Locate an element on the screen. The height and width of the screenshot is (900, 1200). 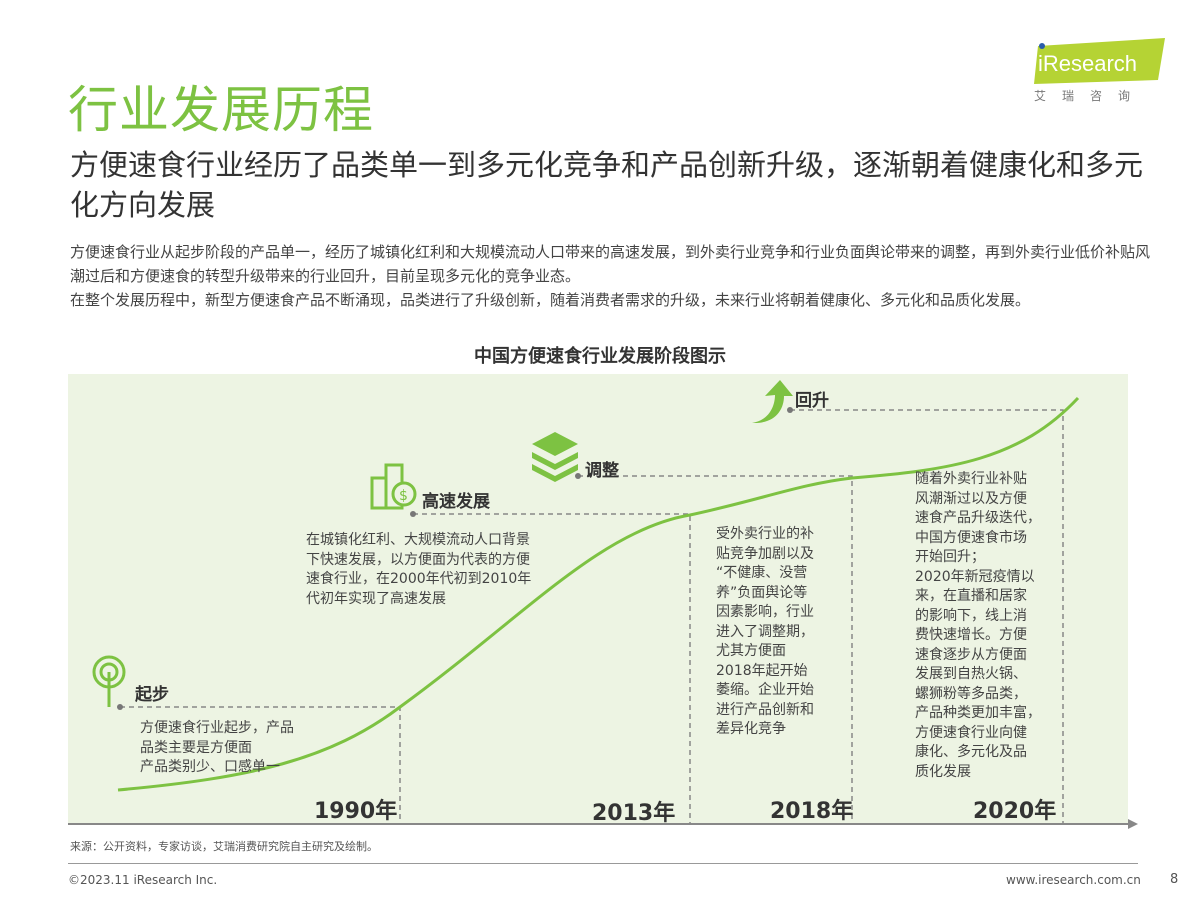
stage-description-start: 方便速食行业起步，产品 品类主要是方便面 产品类别少、口感单一 is located at coordinates (217, 748).